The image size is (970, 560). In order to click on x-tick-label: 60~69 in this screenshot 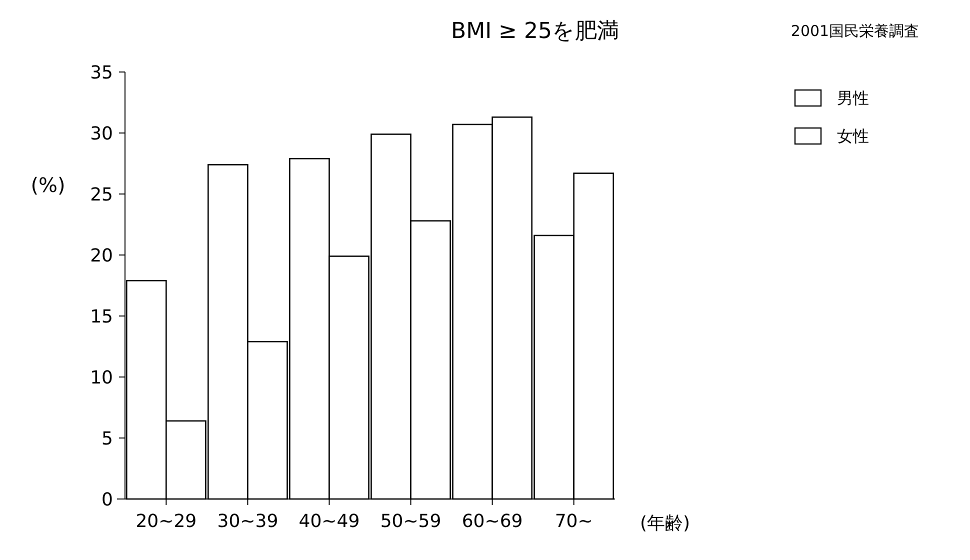, I will do `click(492, 521)`.